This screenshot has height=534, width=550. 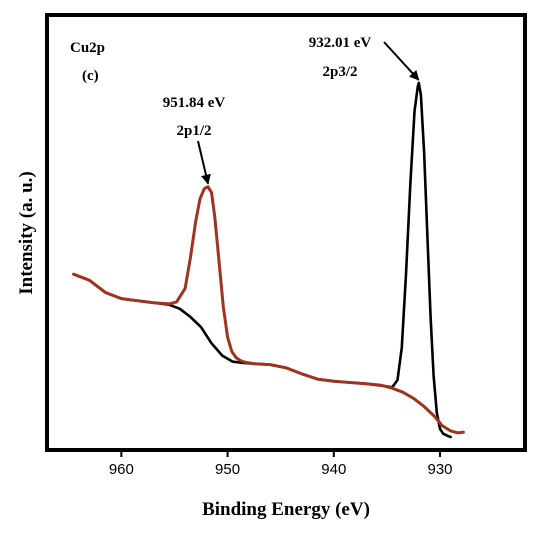 I want to click on x-axis-title: Binding Energy (eV), so click(x=286, y=509).